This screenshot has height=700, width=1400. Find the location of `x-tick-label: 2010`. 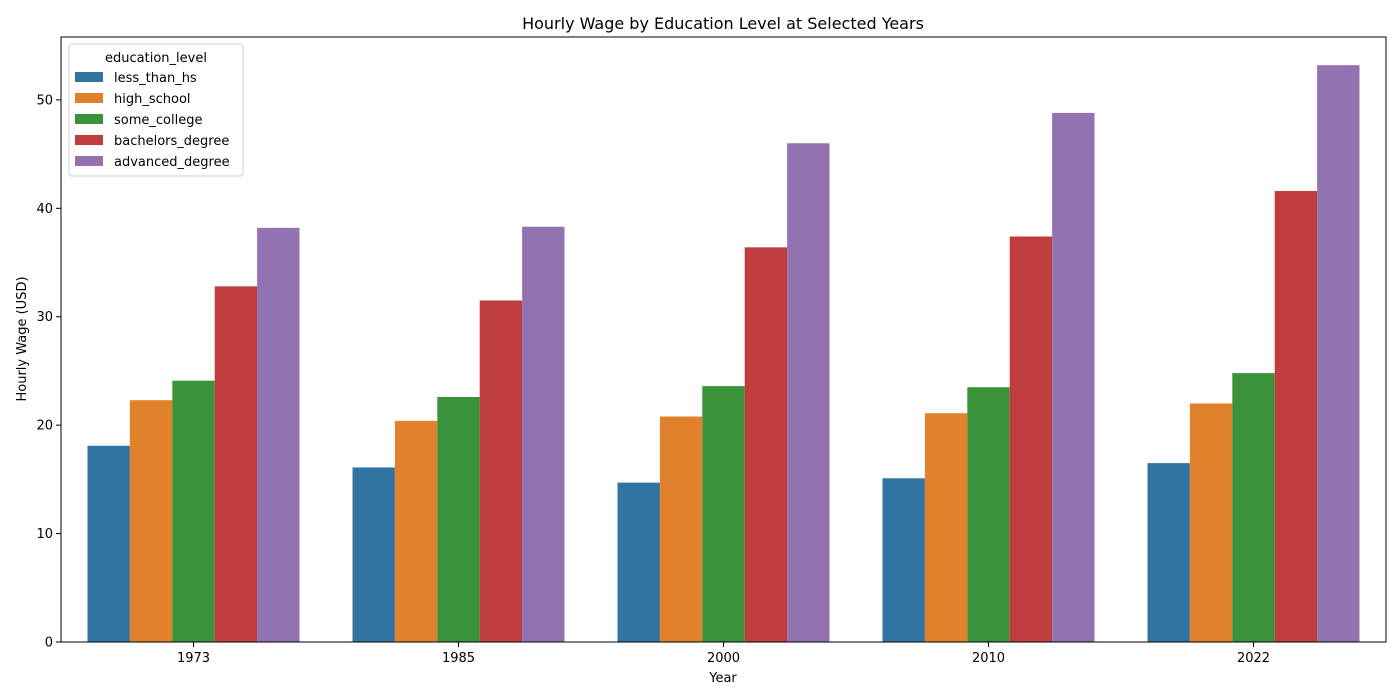

x-tick-label: 2010 is located at coordinates (988, 658).